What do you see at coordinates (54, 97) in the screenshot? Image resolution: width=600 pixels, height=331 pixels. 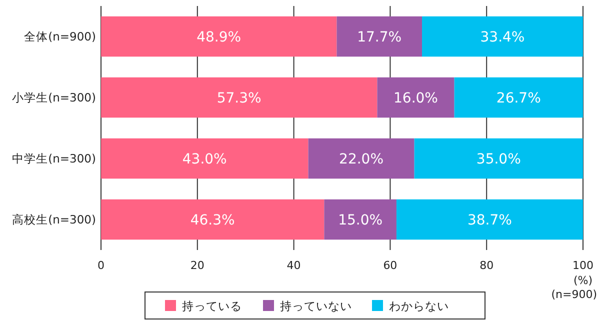 I see `y-tick-label: 小学生(n=300)` at bounding box center [54, 97].